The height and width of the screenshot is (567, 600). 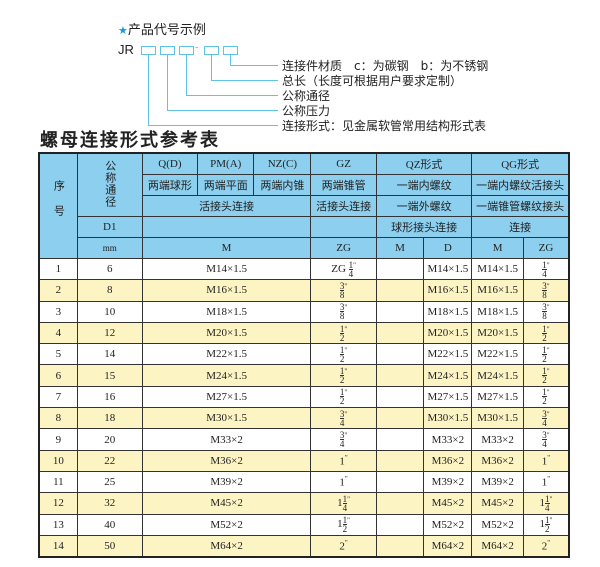 I want to click on cell-qg-zg: 1", so click(x=546, y=460).